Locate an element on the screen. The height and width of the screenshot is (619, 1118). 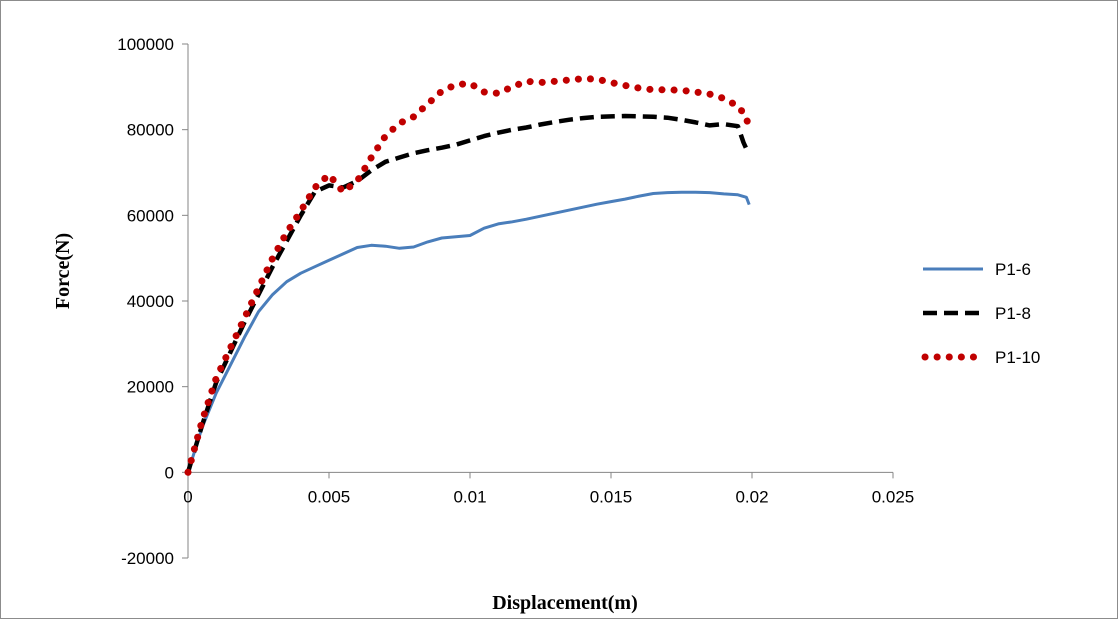
y-axis-title: Force(N) is located at coordinates (63, 271).